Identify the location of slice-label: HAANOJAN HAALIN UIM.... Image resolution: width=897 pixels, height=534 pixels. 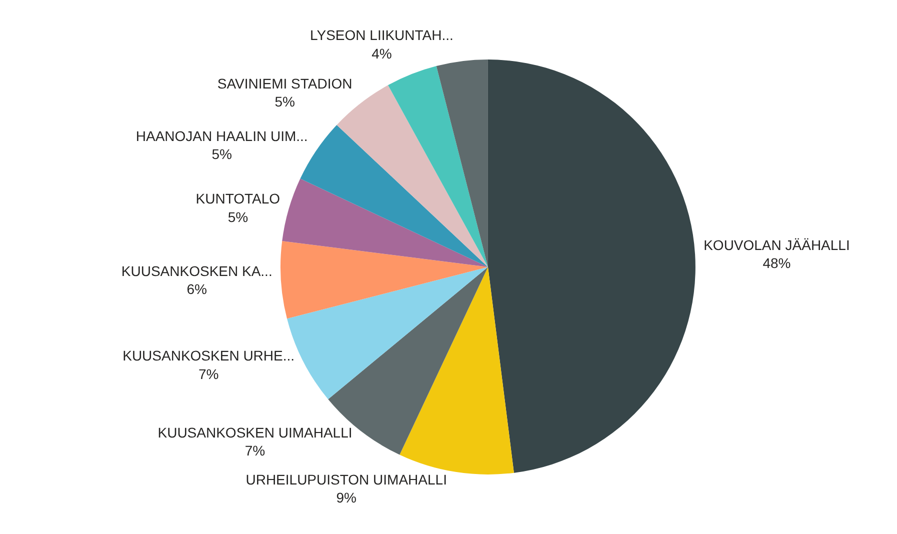
(222, 136).